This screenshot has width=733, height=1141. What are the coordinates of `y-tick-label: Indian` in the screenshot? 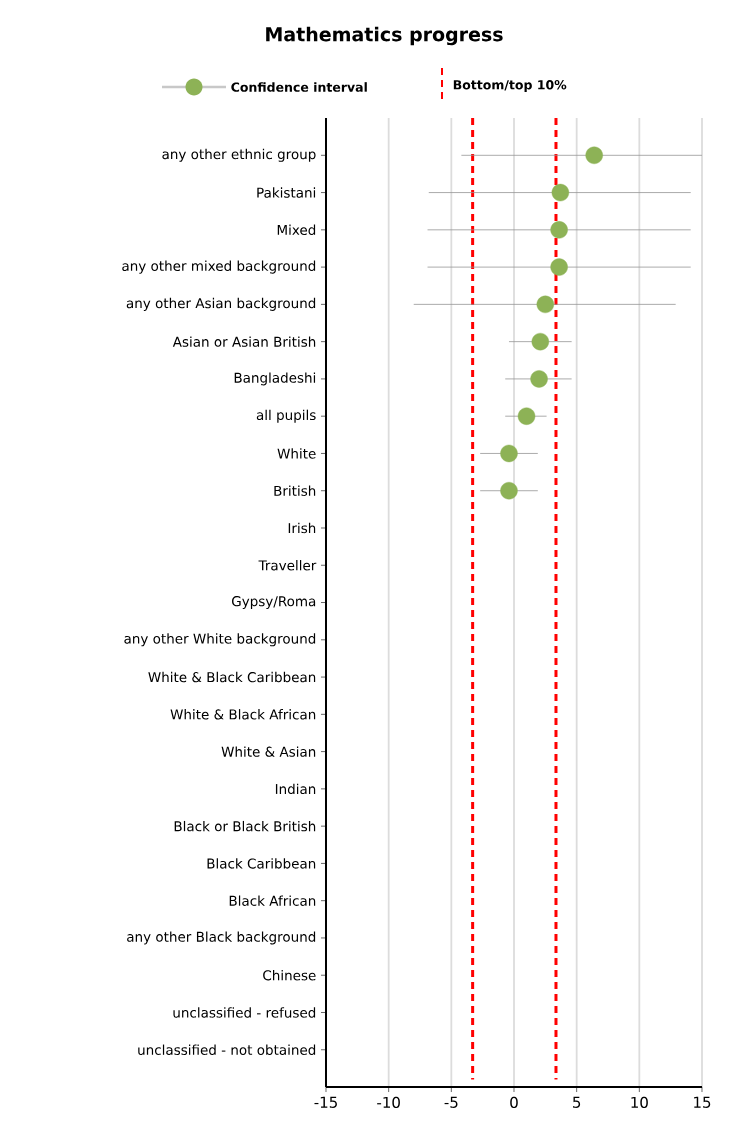 It's located at (295, 789).